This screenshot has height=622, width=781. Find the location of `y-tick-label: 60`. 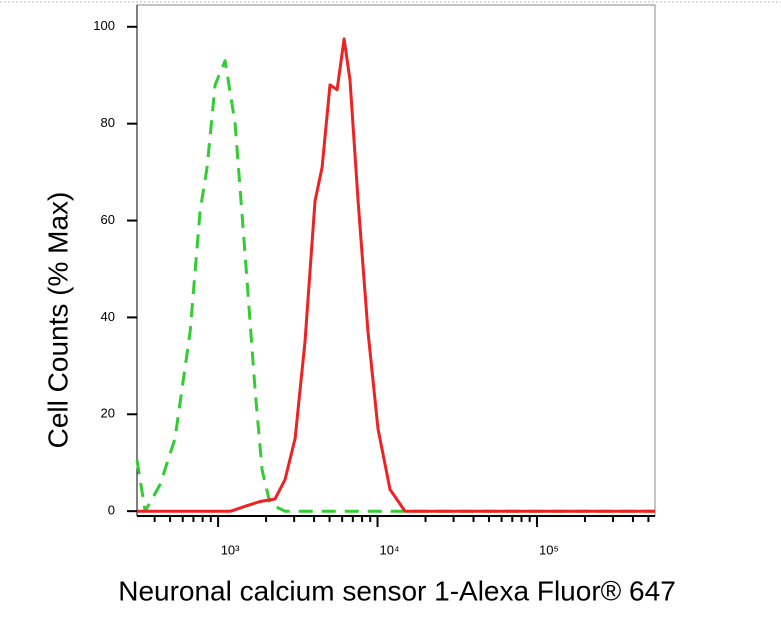

y-tick-label: 60 is located at coordinates (108, 219).